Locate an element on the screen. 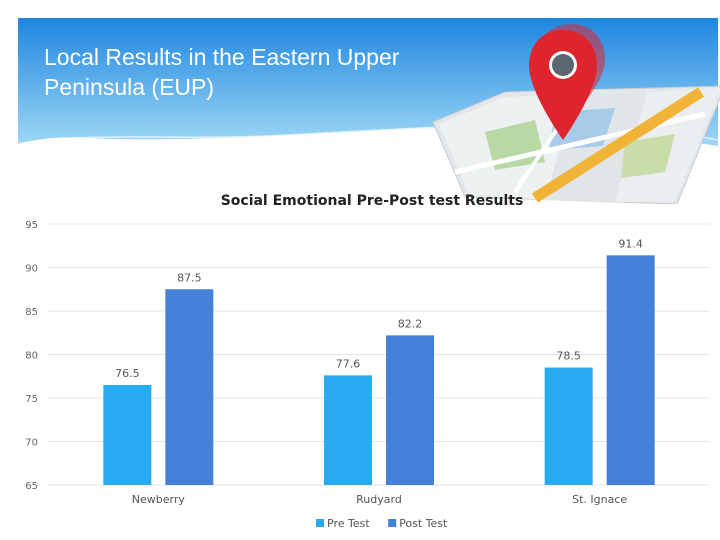 The width and height of the screenshot is (720, 540). chart-title: Social Emotional Pre-Post test Results is located at coordinates (372, 201).